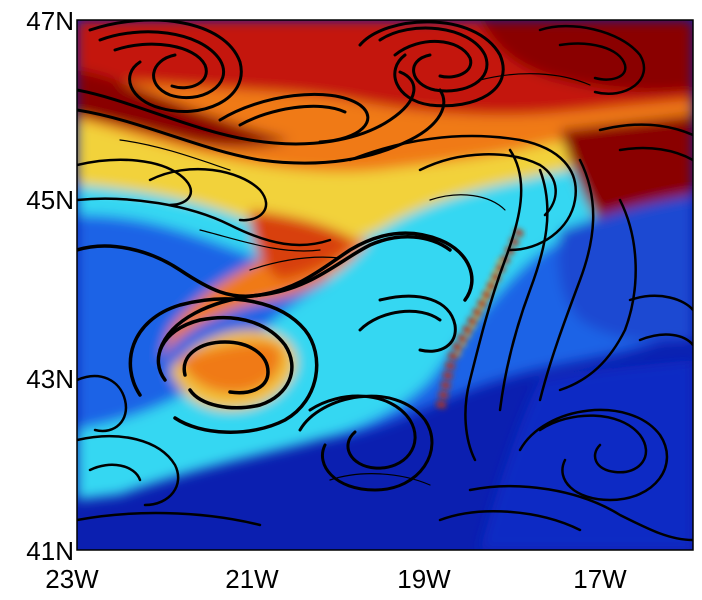  What do you see at coordinates (50, 379) in the screenshot?
I see `y-tick-label: 43N` at bounding box center [50, 379].